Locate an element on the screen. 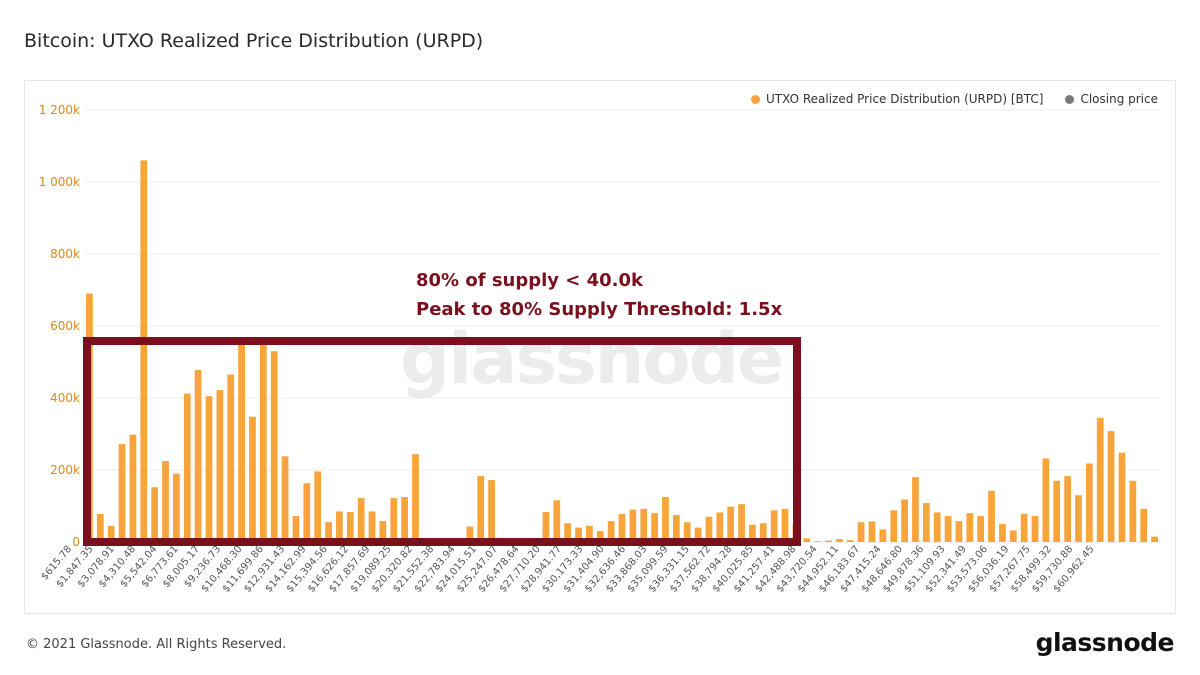  legend-label-closing-price: Closing price is located at coordinates (1119, 99).